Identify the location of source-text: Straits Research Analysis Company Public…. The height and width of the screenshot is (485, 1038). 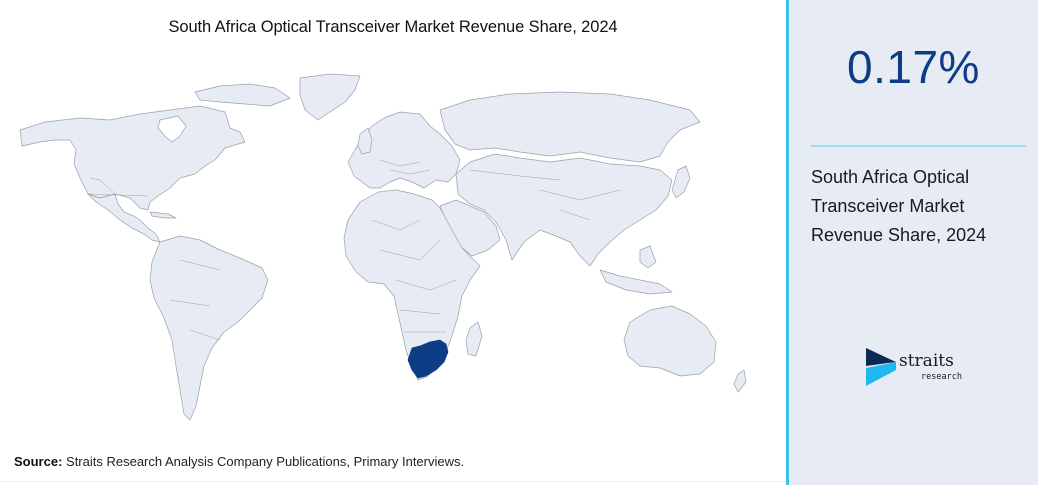
(263, 461).